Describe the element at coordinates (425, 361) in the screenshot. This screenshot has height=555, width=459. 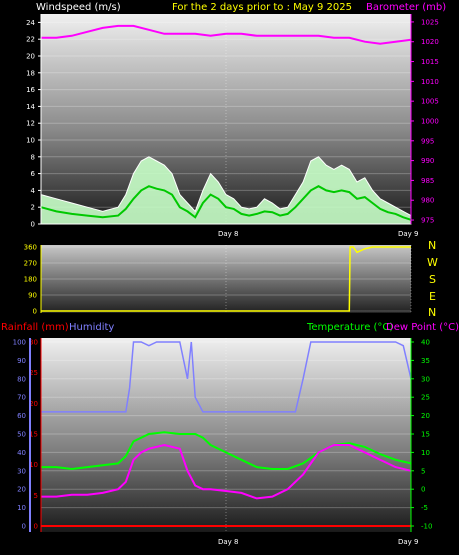
I see `temperature-ytick-label: 35` at that location.